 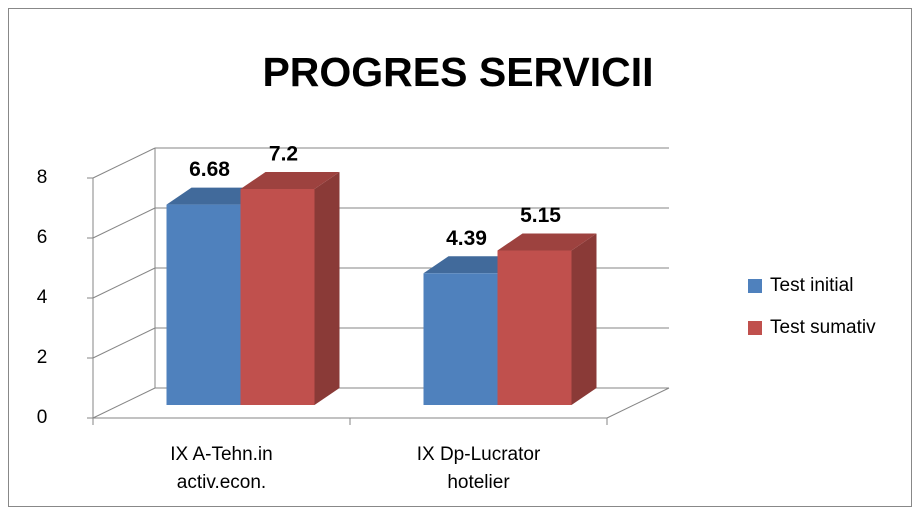 What do you see at coordinates (42, 357) in the screenshot?
I see `y-tick-label: 2` at bounding box center [42, 357].